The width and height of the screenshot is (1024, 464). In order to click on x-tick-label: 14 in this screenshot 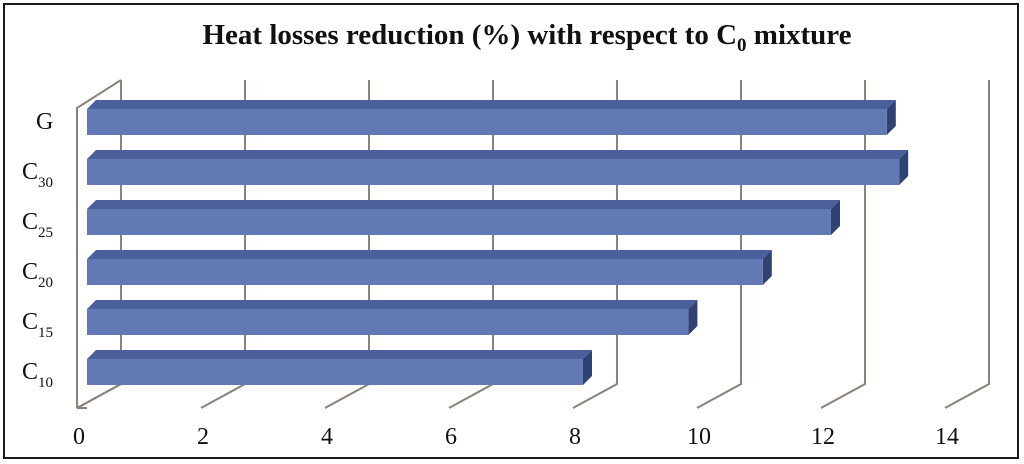, I will do `click(947, 437)`.